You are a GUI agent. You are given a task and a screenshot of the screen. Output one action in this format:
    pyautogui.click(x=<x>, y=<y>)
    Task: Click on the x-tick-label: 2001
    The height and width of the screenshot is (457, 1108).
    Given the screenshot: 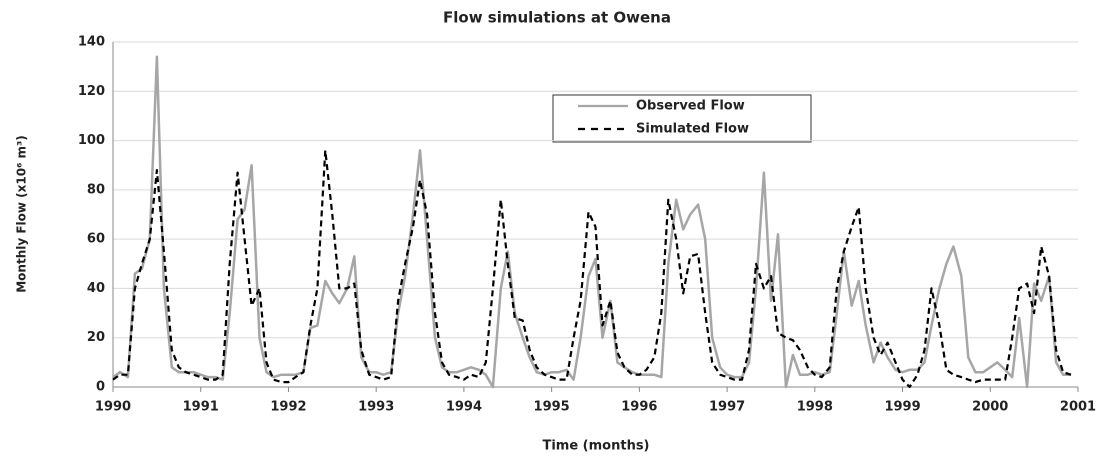 What is the action you would take?
    pyautogui.click(x=1078, y=407)
    